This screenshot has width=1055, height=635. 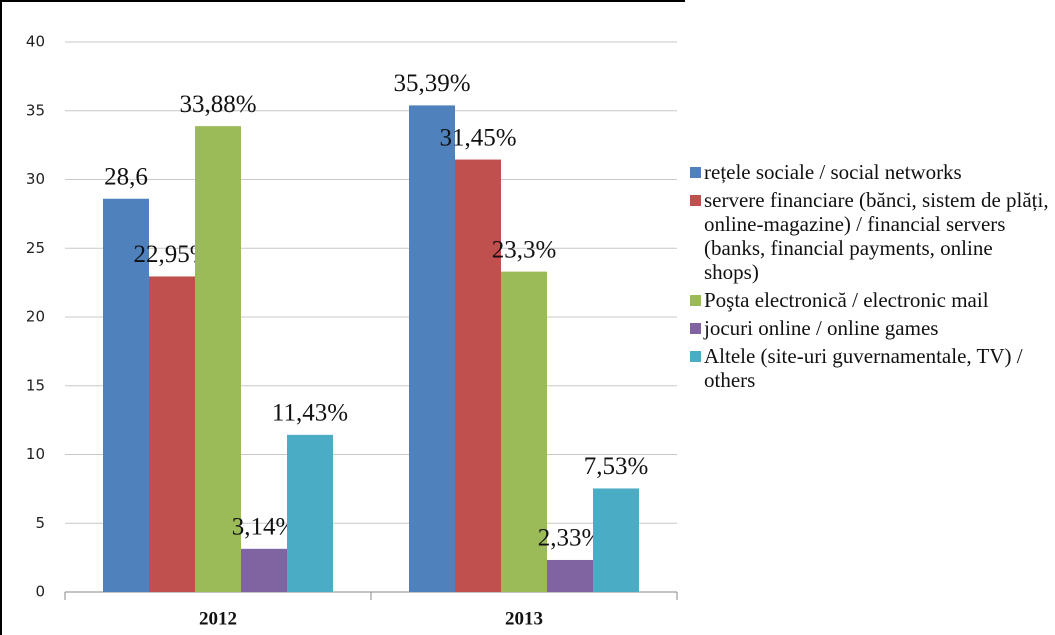 I want to click on y-tick-label: 25, so click(x=35, y=248).